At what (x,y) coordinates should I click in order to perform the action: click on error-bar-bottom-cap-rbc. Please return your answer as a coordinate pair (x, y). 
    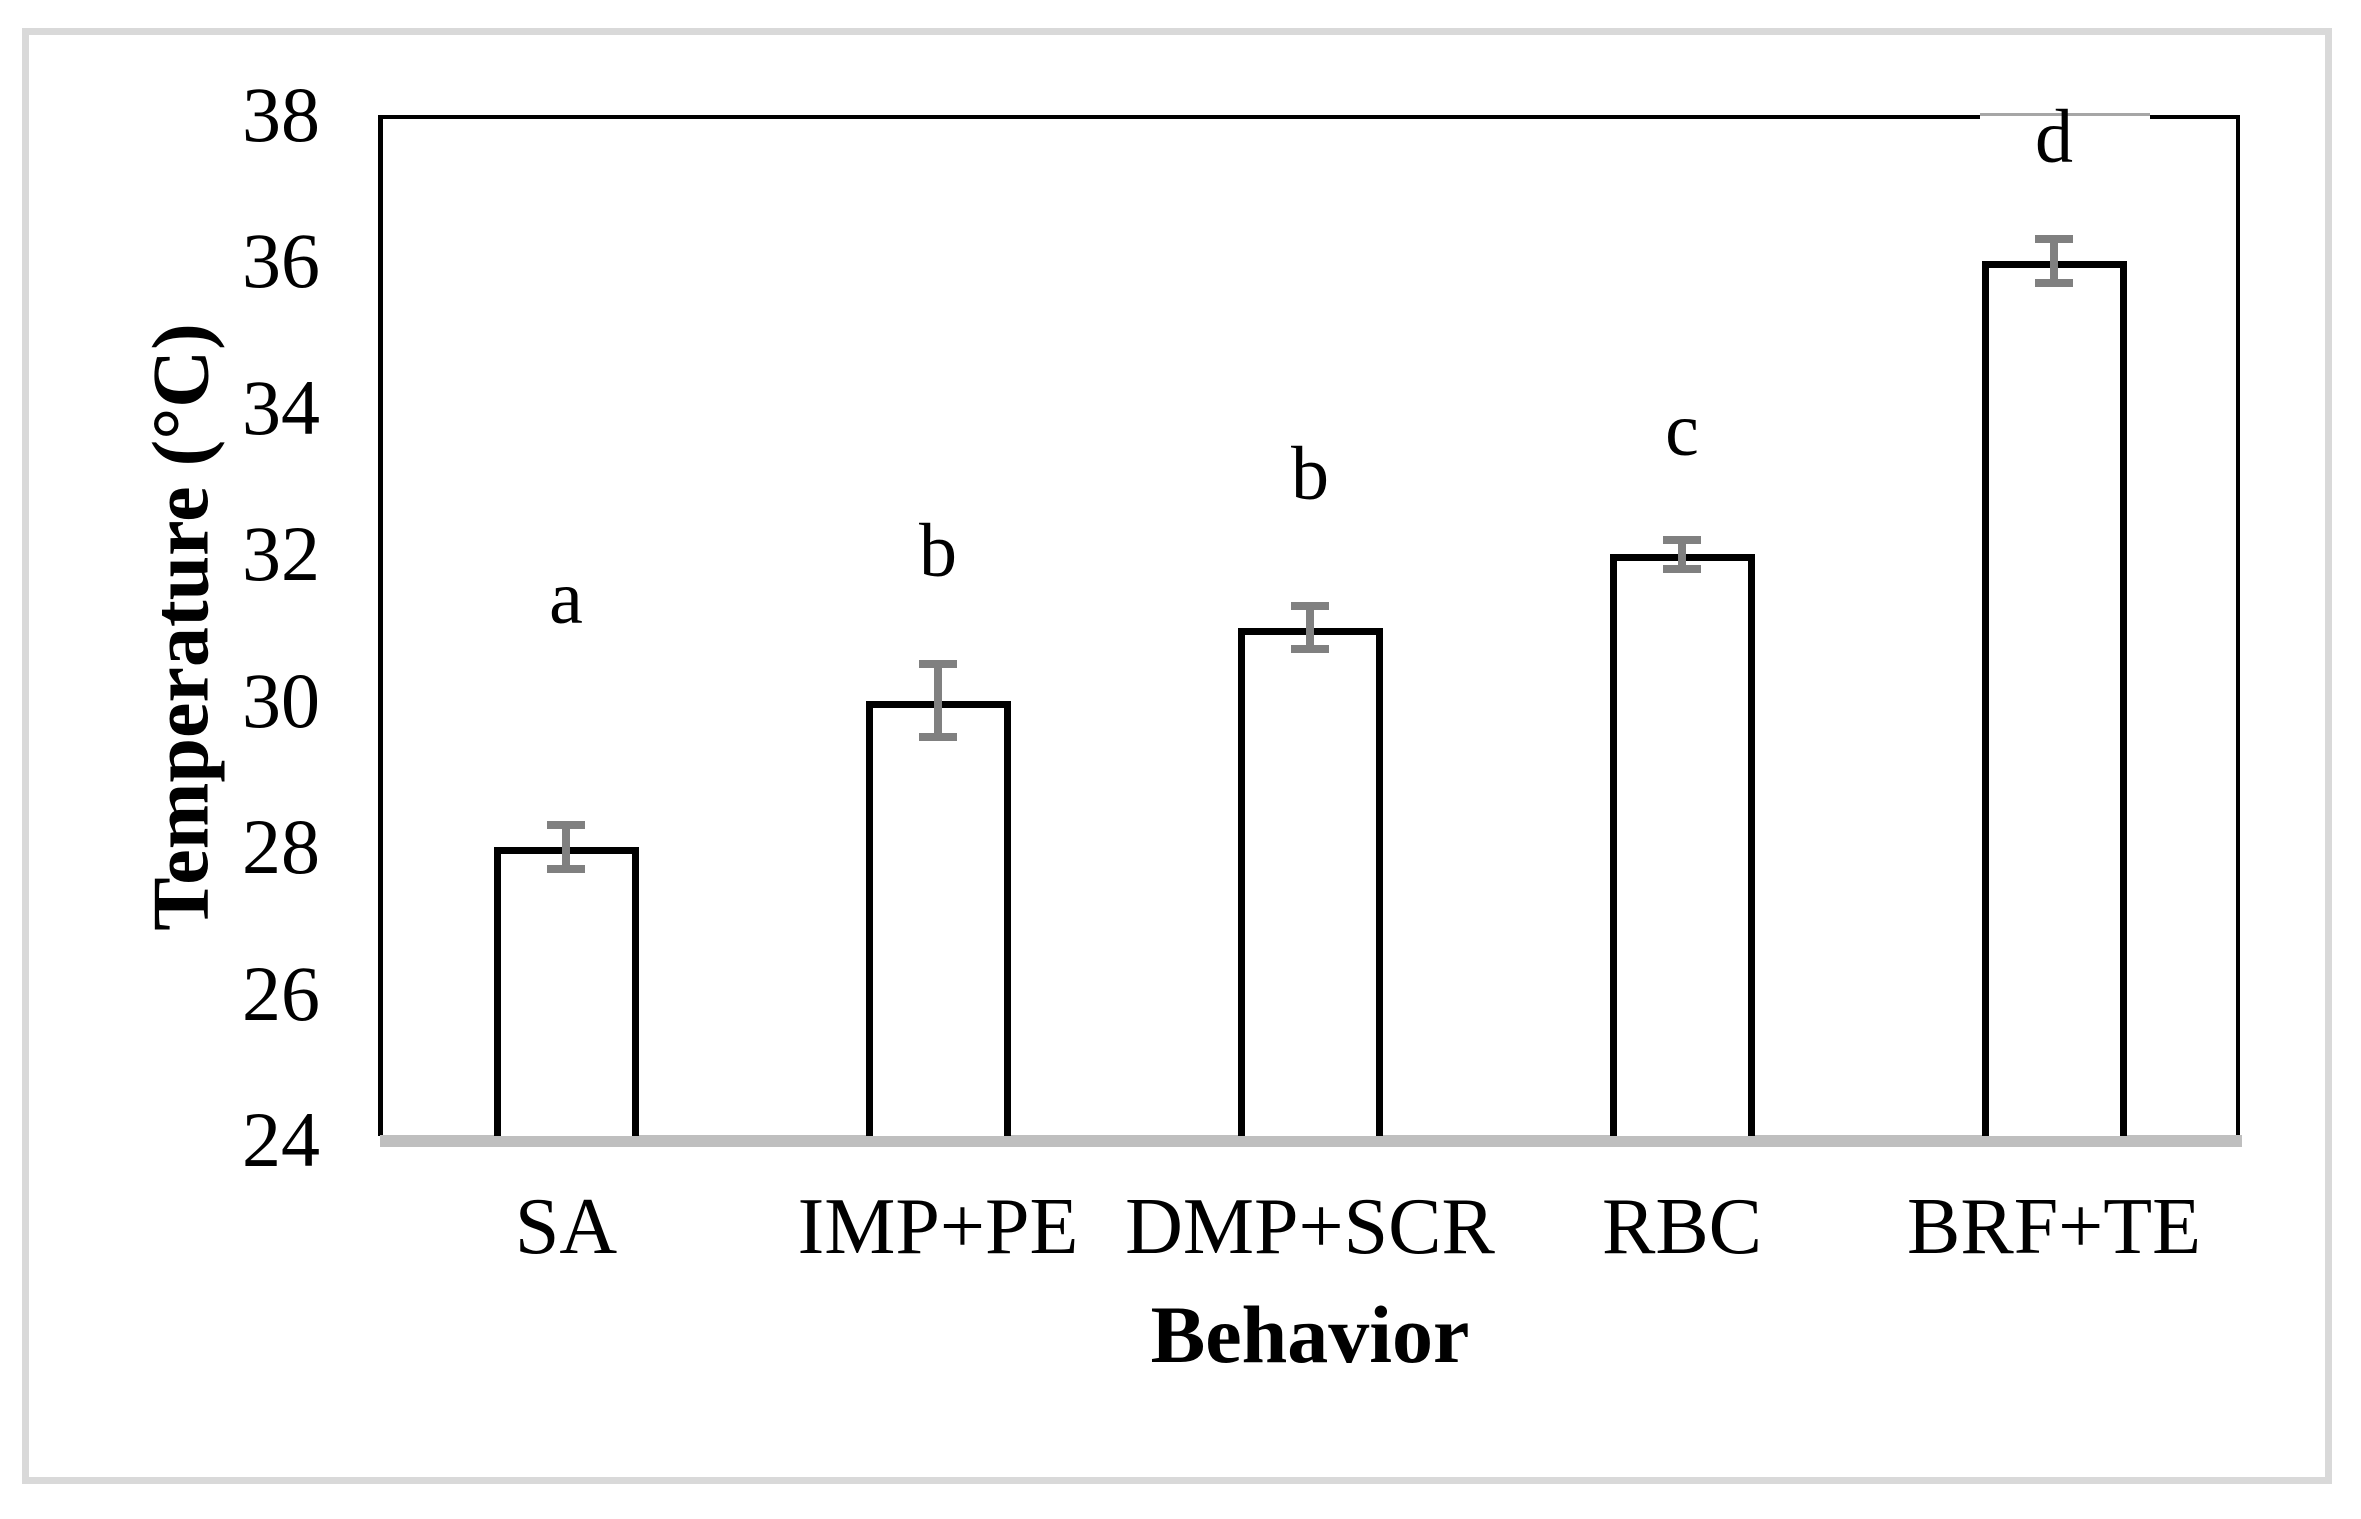
    Looking at the image, I should click on (1682, 568).